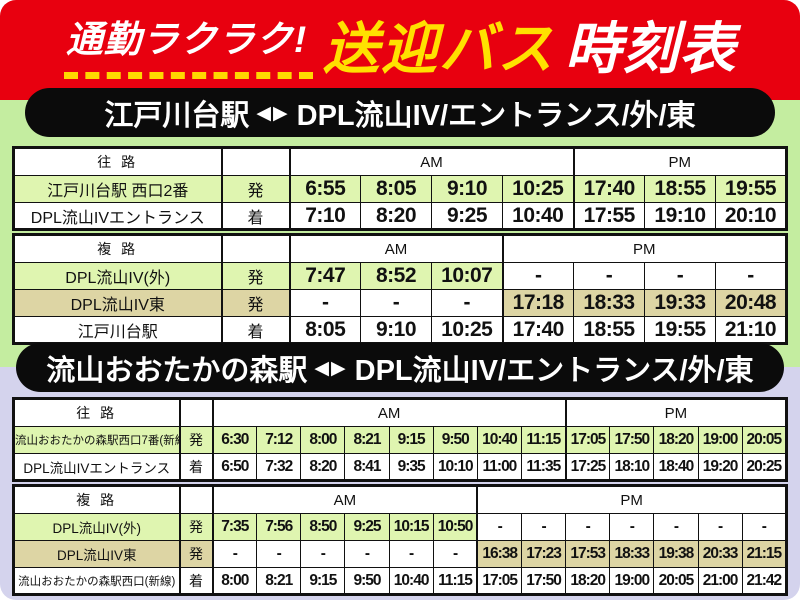  What do you see at coordinates (496, 115) in the screenshot?
I see `banner-destination: DPL流山IV/エントランス/外/東` at bounding box center [496, 115].